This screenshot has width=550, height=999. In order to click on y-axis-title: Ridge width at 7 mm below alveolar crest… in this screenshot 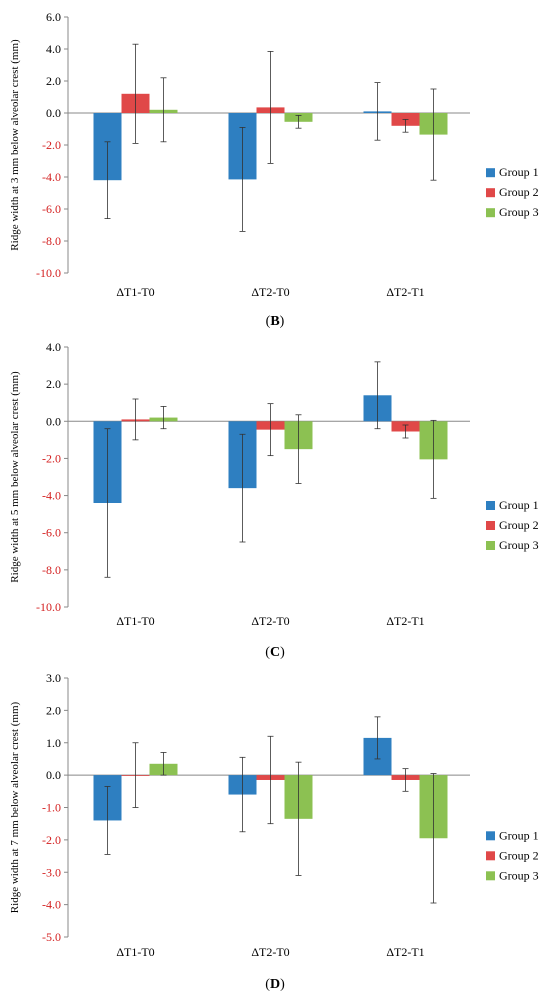, I will do `click(15, 807)`.